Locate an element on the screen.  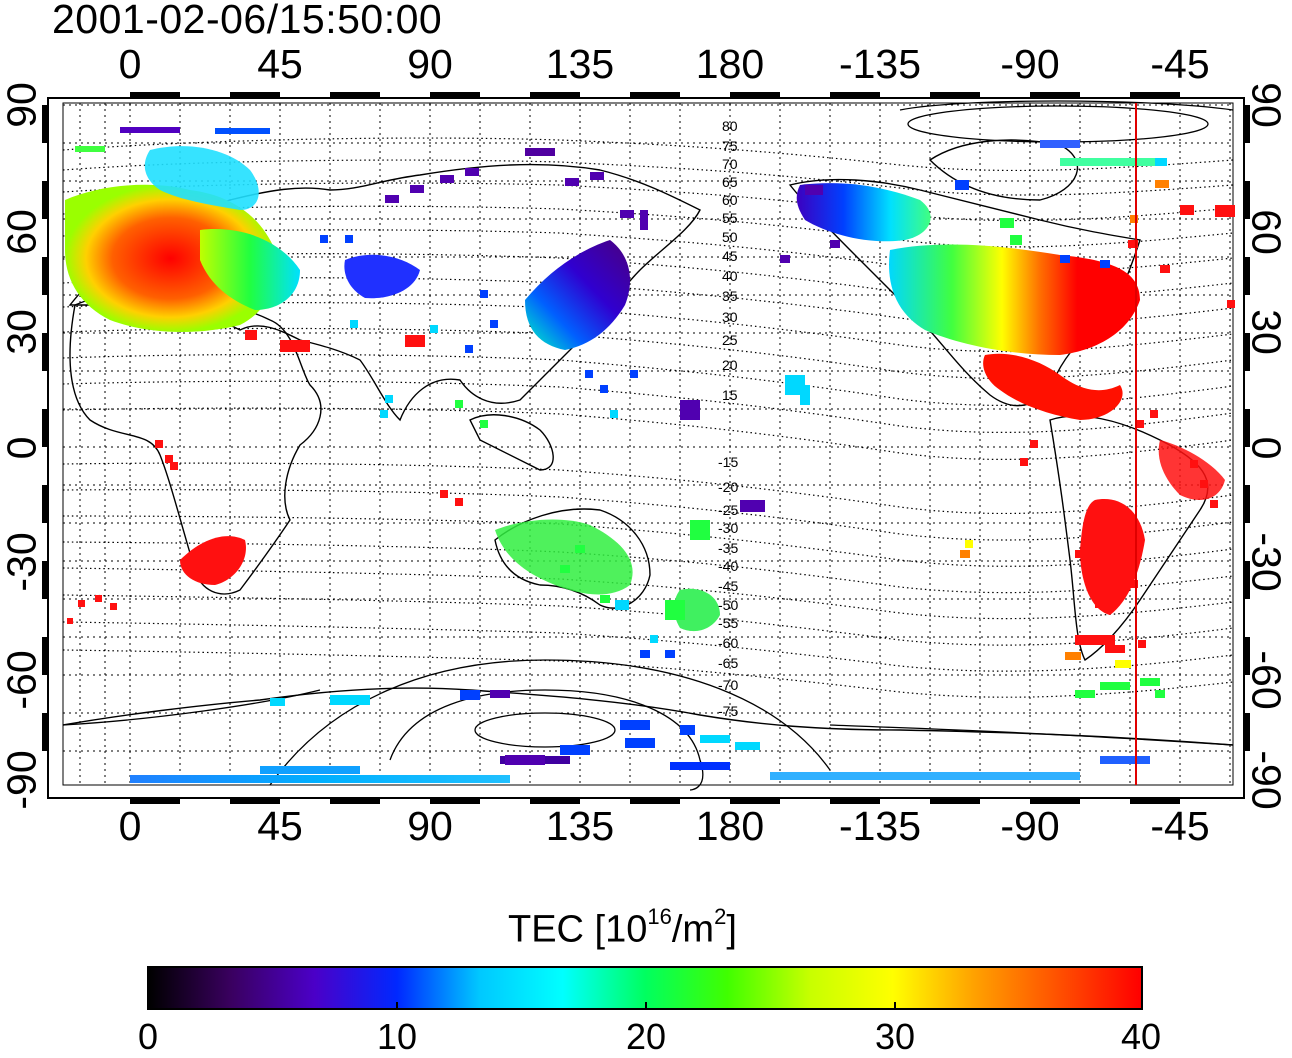
contour-label: 40 is located at coordinates (730, 276).